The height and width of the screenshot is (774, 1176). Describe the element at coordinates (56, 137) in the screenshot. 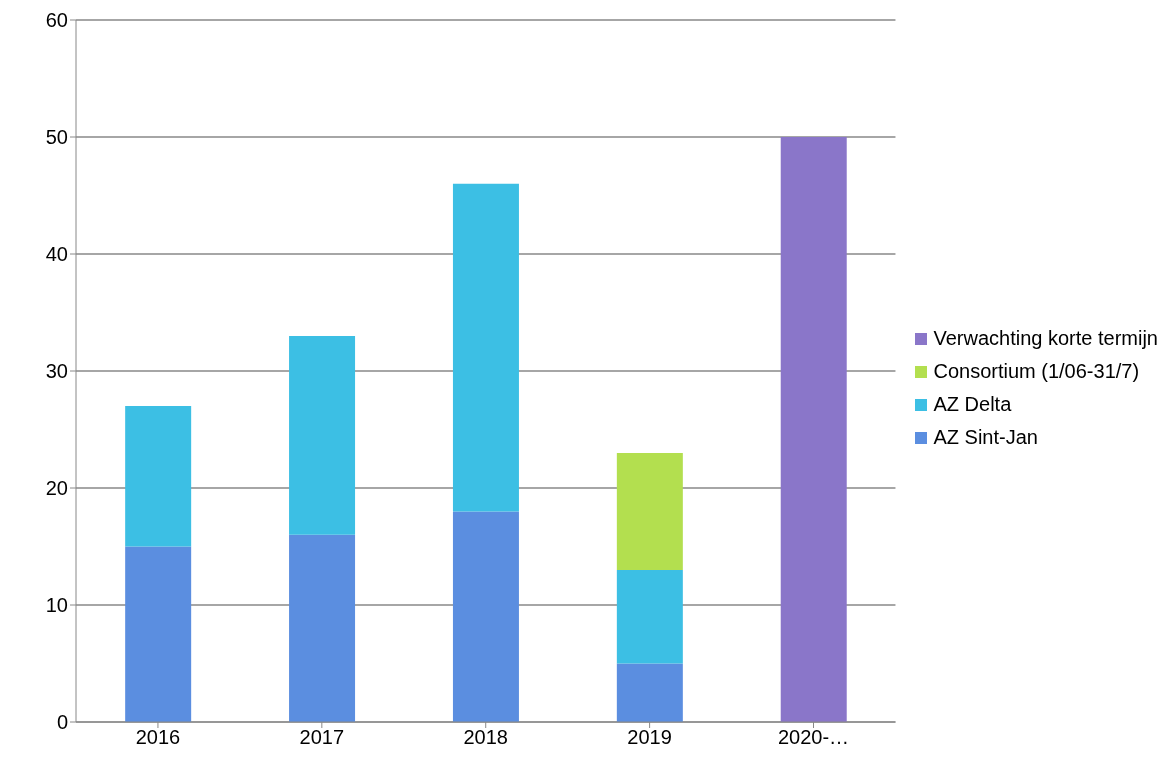

I see `y-tick-label: 50` at that location.